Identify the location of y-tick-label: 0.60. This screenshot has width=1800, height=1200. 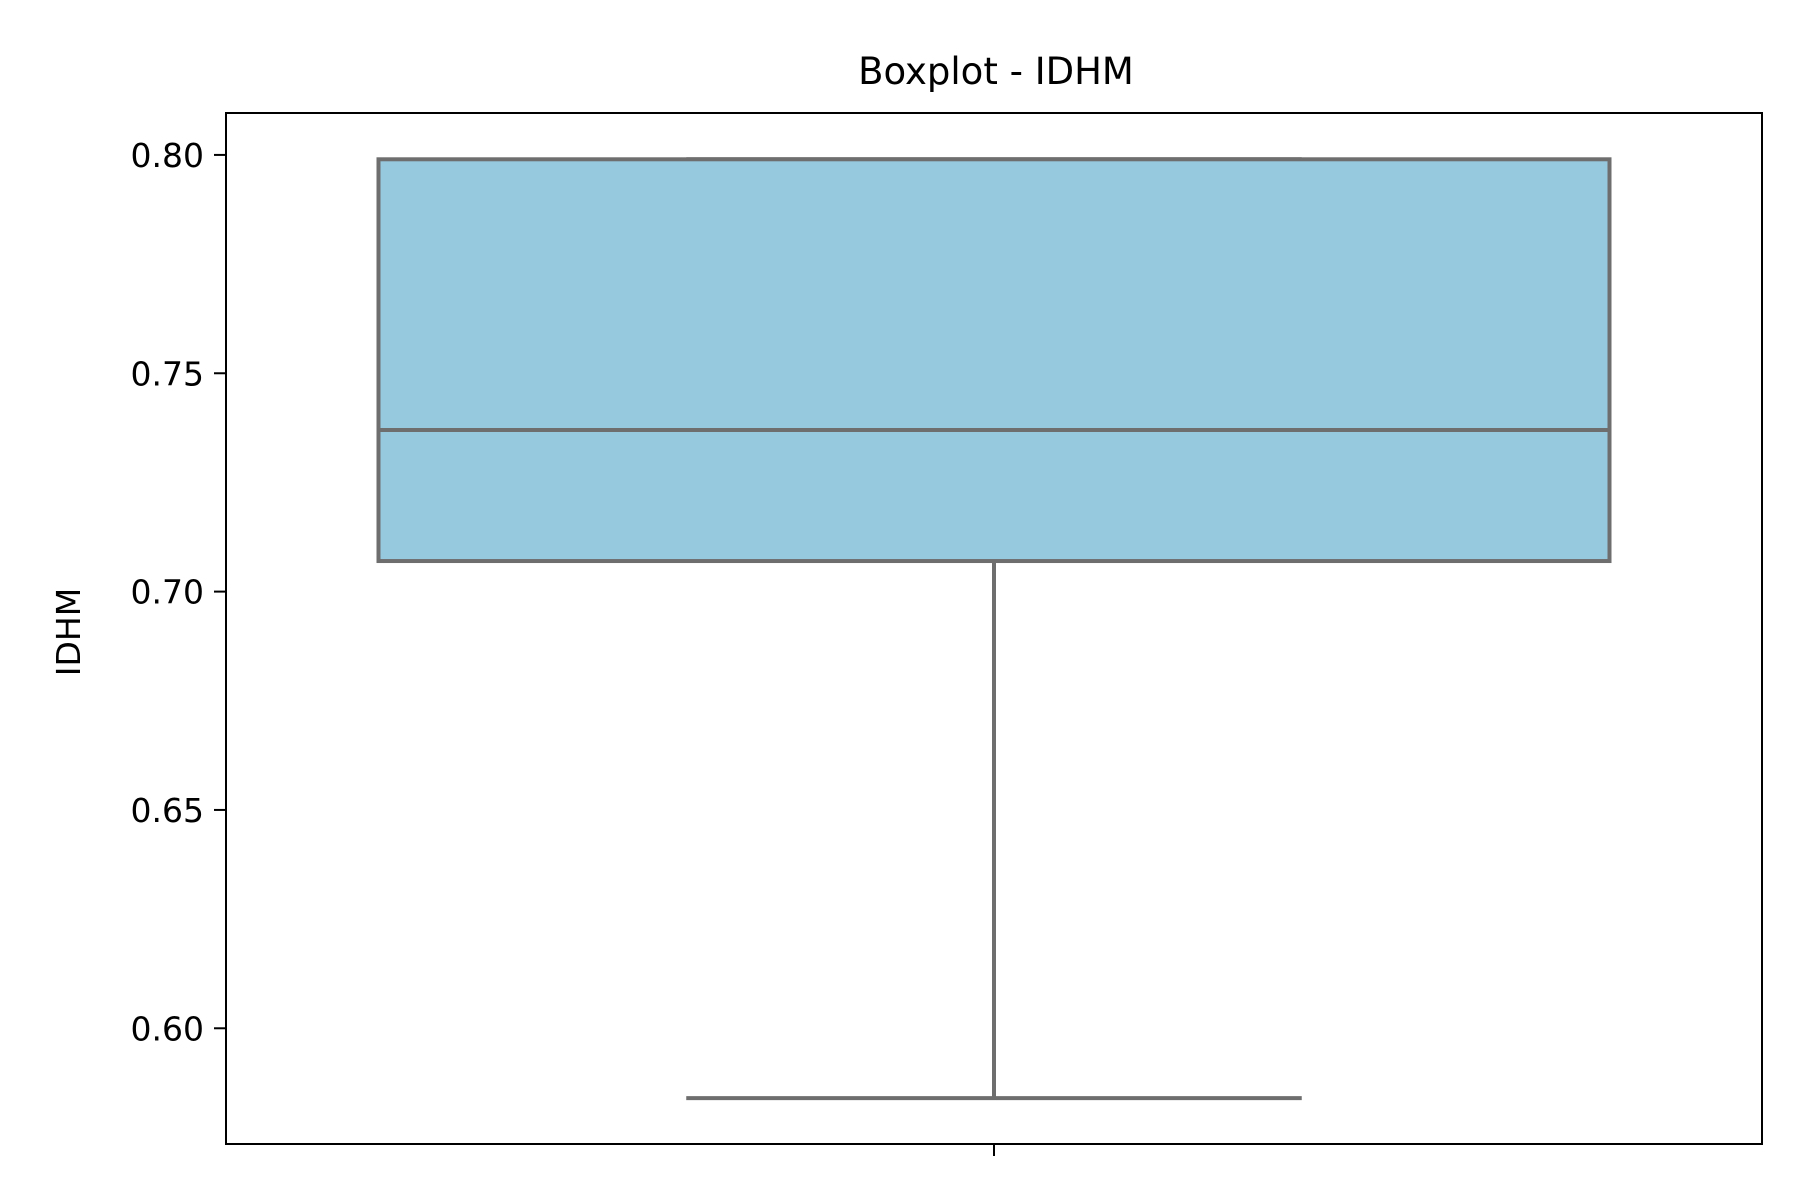
(167, 1028).